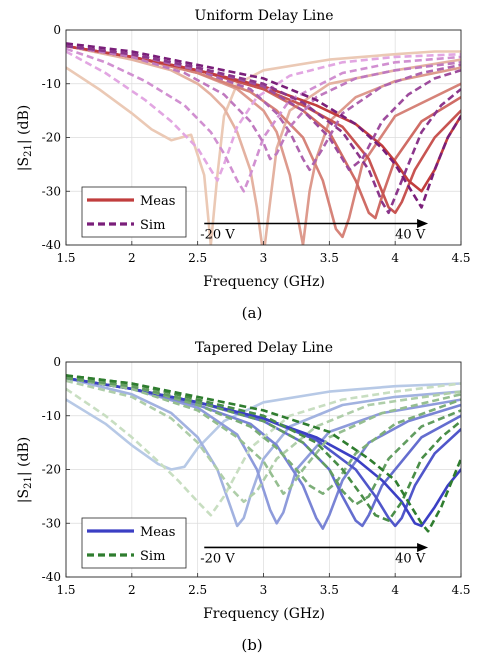  What do you see at coordinates (251, 645) in the screenshot?
I see `panel-label: (b)` at bounding box center [251, 645].